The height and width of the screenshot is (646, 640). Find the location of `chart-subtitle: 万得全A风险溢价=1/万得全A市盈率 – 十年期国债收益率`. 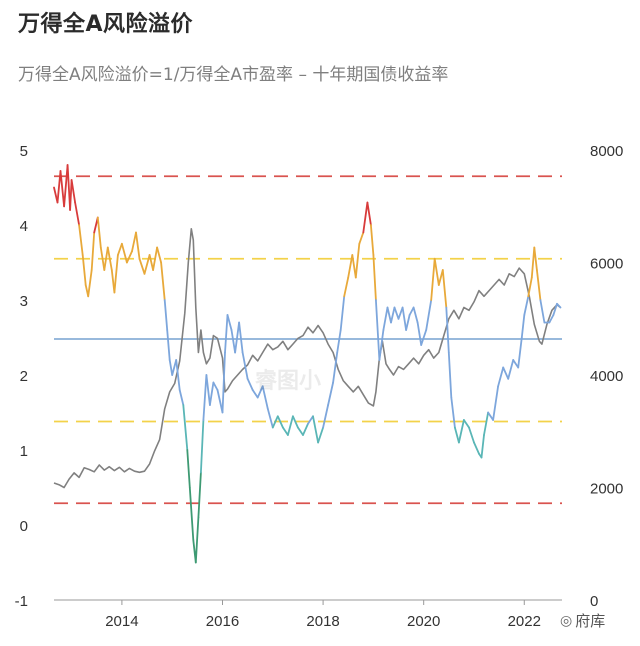

chart-subtitle: 万得全A风险溢价=1/万得全A市盈率 – 十年期国债收益率 is located at coordinates (233, 75).